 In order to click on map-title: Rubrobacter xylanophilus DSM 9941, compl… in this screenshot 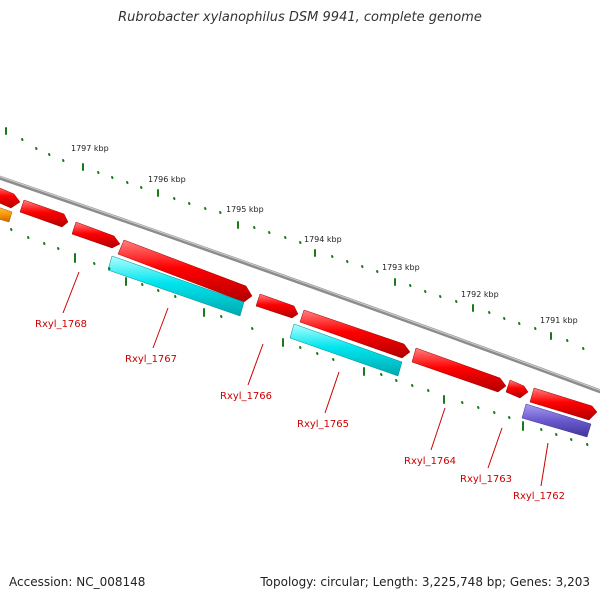, I will do `click(300, 17)`.